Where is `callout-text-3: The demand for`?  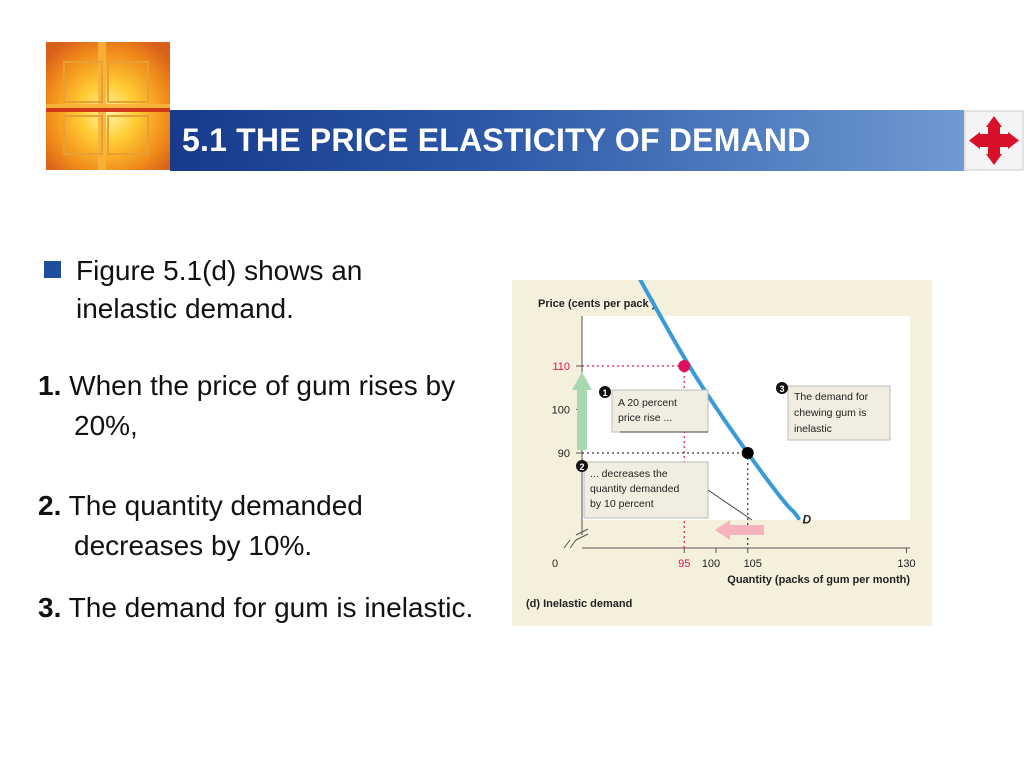 callout-text-3: The demand for is located at coordinates (831, 397).